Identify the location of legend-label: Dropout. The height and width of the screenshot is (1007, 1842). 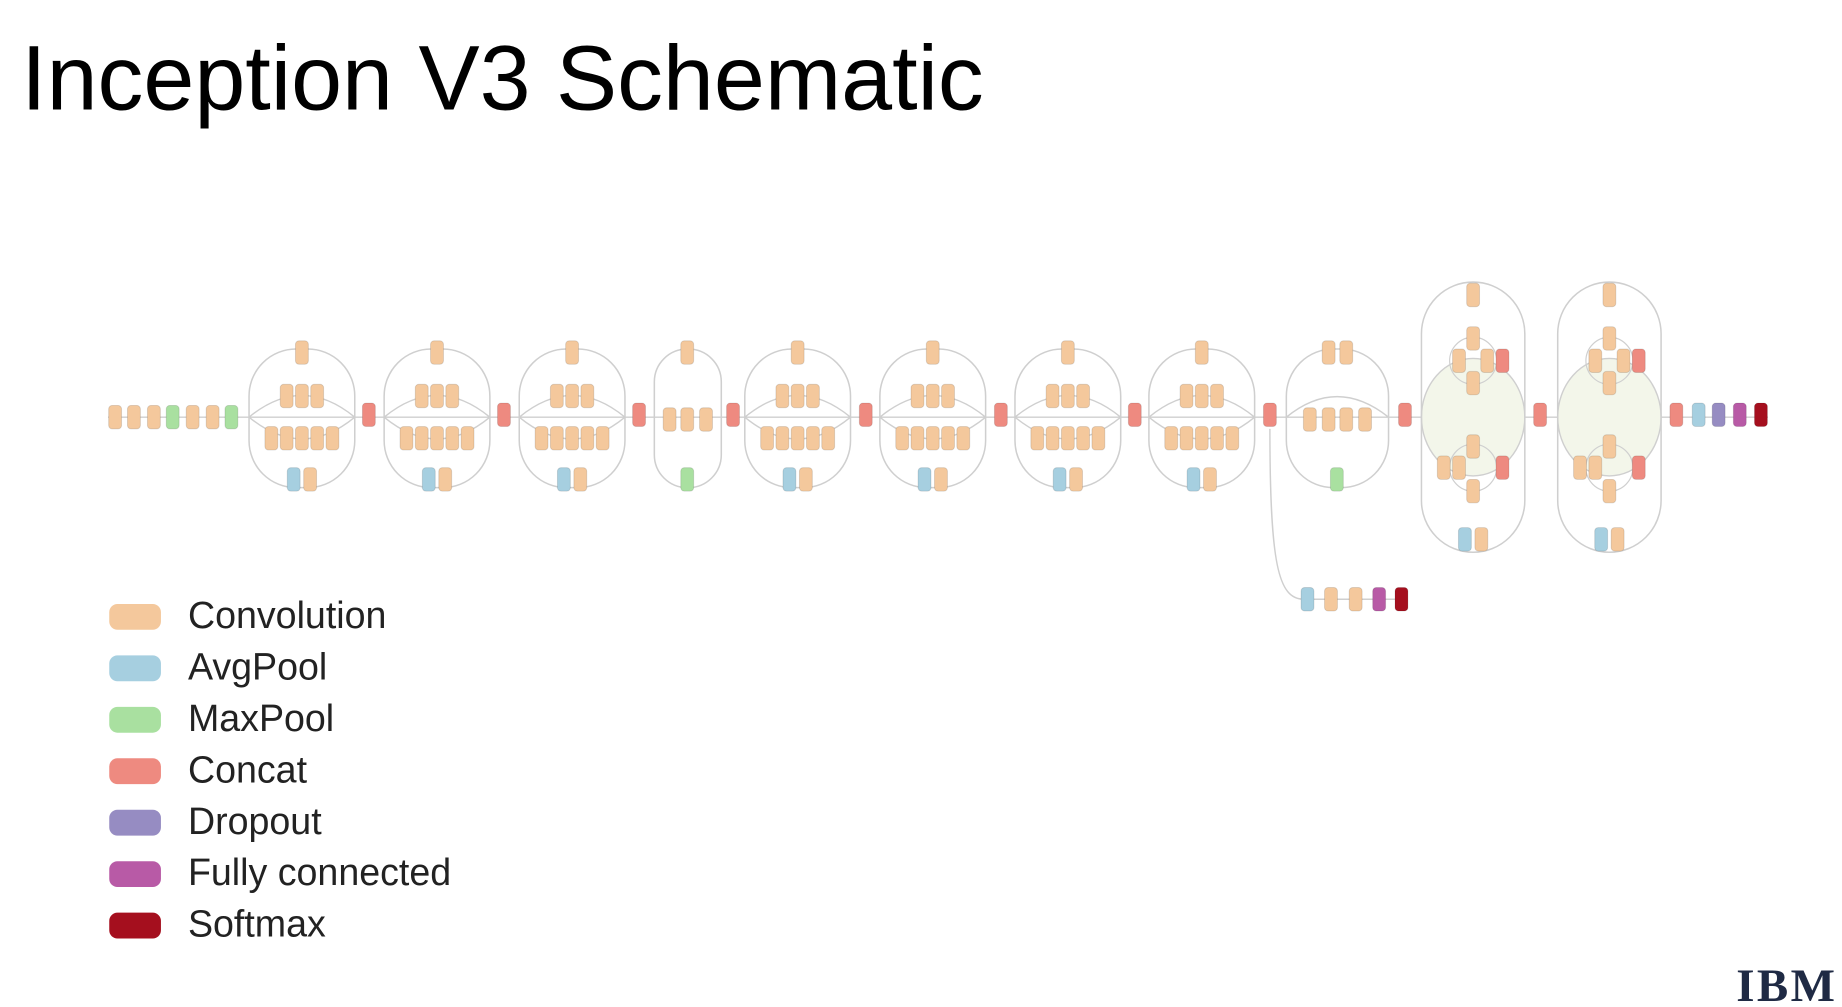
(255, 821).